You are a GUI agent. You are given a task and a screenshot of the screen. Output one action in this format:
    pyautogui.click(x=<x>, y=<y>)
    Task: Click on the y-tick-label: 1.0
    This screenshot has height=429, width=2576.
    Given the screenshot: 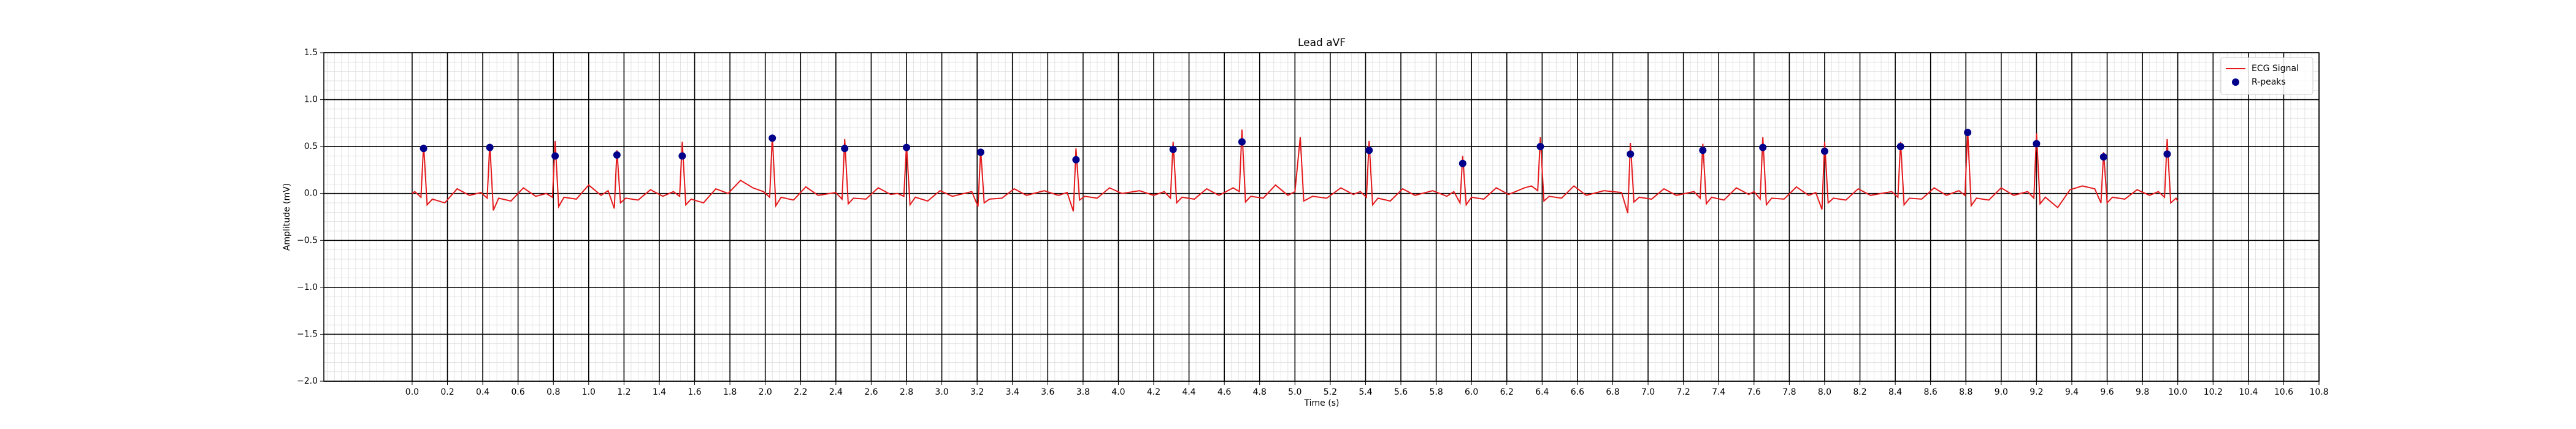 What is the action you would take?
    pyautogui.click(x=311, y=100)
    